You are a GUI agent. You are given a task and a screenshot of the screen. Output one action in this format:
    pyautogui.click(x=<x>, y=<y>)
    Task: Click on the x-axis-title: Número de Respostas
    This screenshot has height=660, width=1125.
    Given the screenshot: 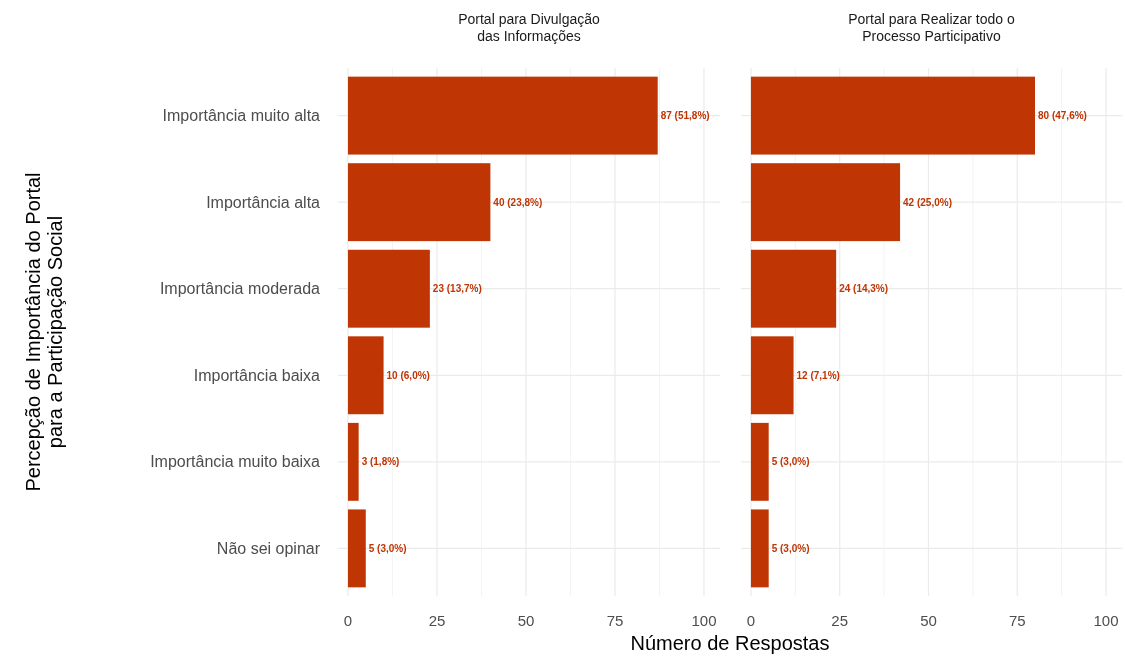 What is the action you would take?
    pyautogui.click(x=730, y=643)
    